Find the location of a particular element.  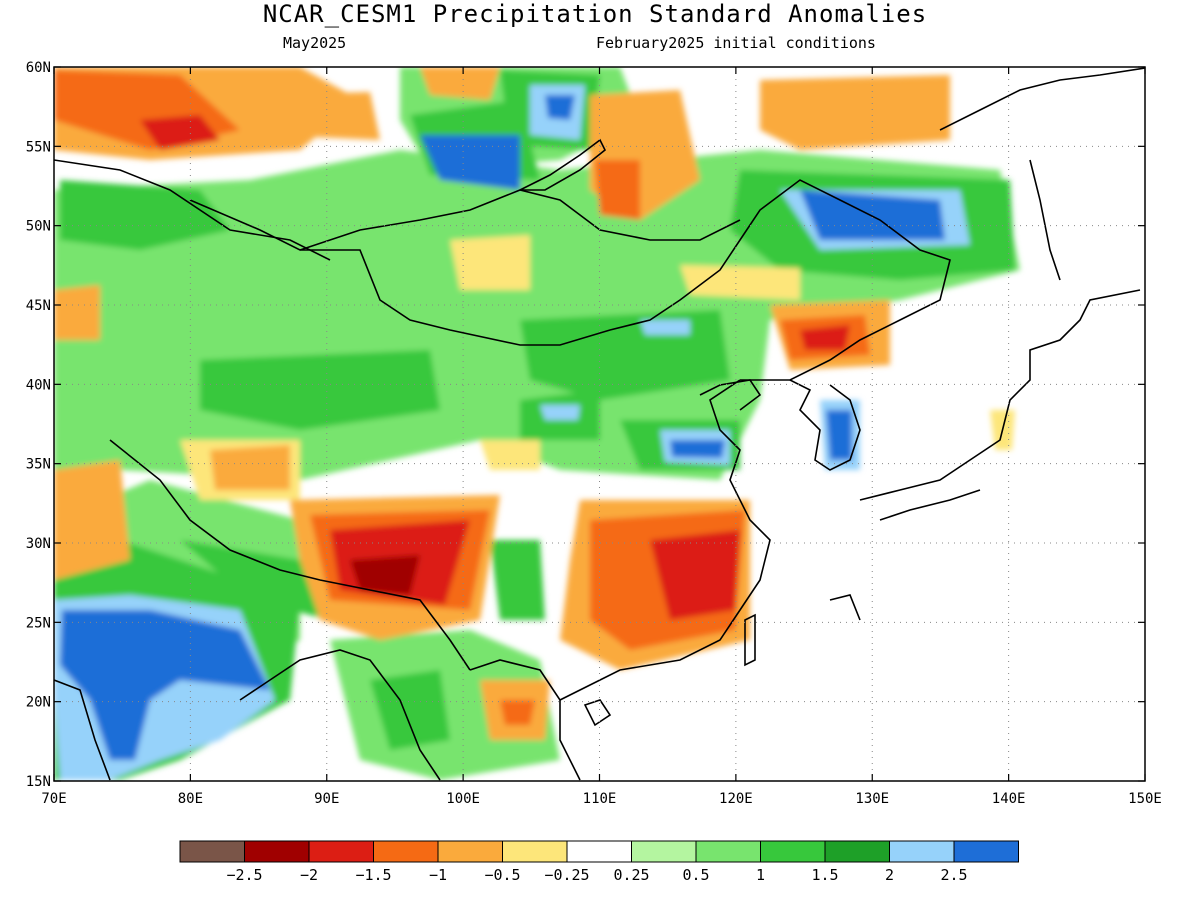

colorbar-label: 2 is located at coordinates (889, 875).